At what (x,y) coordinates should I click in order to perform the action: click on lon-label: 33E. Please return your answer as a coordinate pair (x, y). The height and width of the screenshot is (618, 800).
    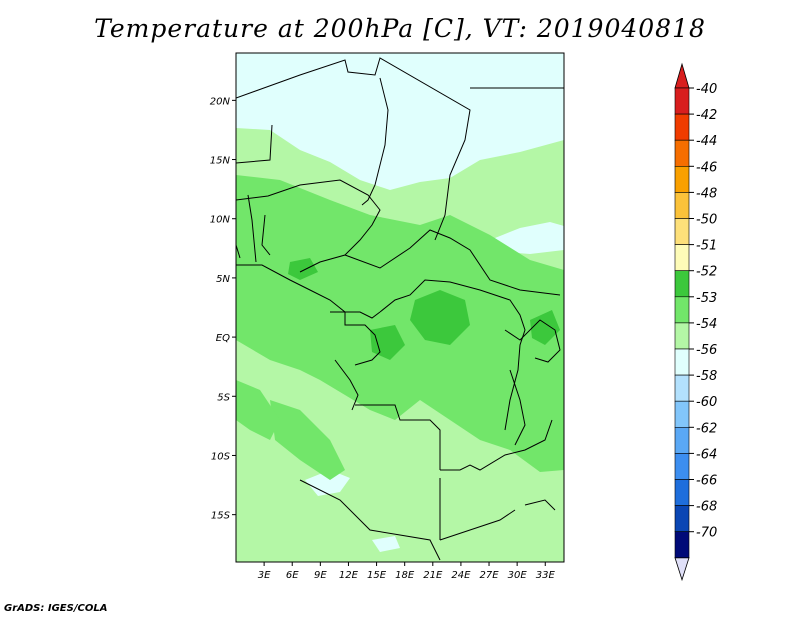
    Looking at the image, I should click on (546, 575).